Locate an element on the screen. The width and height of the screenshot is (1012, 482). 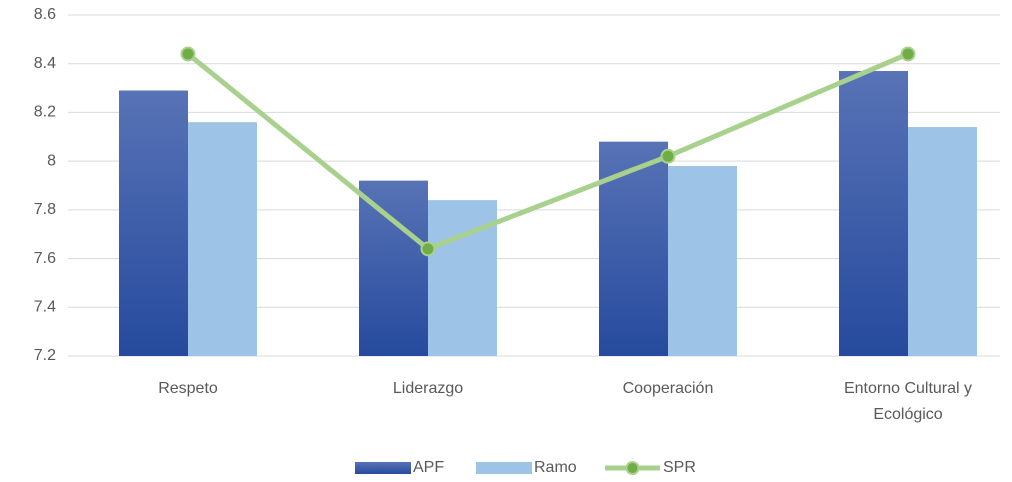
x-tick-label: Entorno Cultural y Ecológico is located at coordinates (908, 401).